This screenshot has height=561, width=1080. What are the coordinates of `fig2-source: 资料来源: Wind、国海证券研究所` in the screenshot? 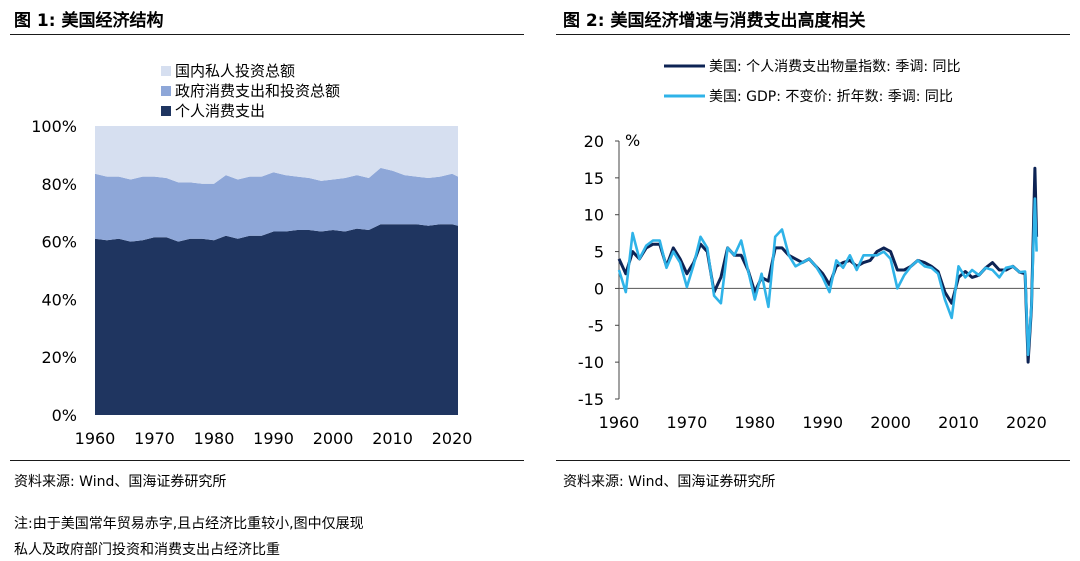 It's located at (669, 482).